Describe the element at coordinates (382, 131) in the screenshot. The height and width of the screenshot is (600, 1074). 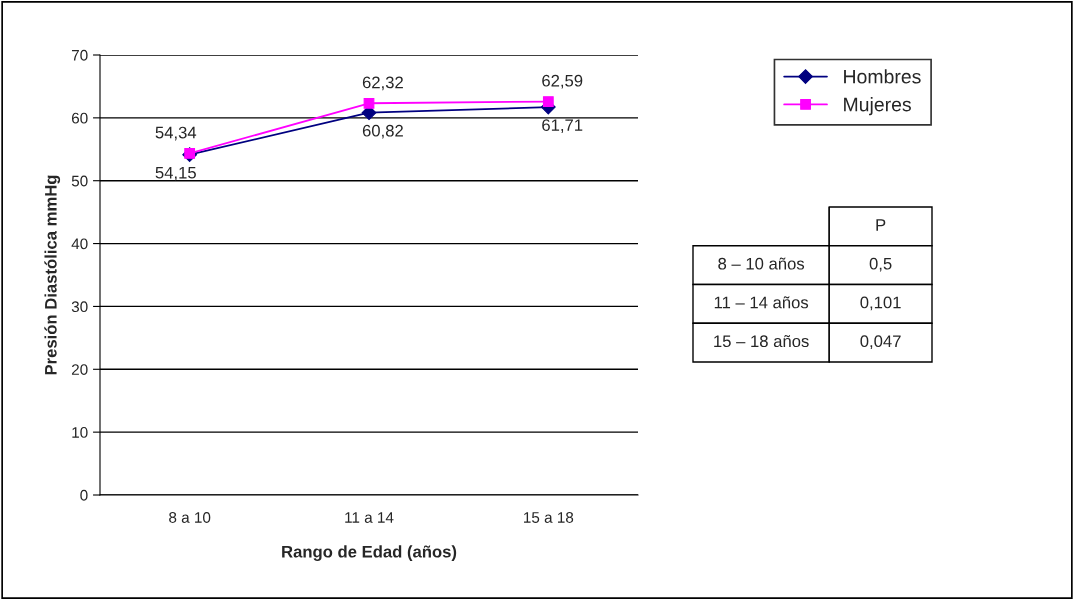
I see `data-label: 60,82` at that location.